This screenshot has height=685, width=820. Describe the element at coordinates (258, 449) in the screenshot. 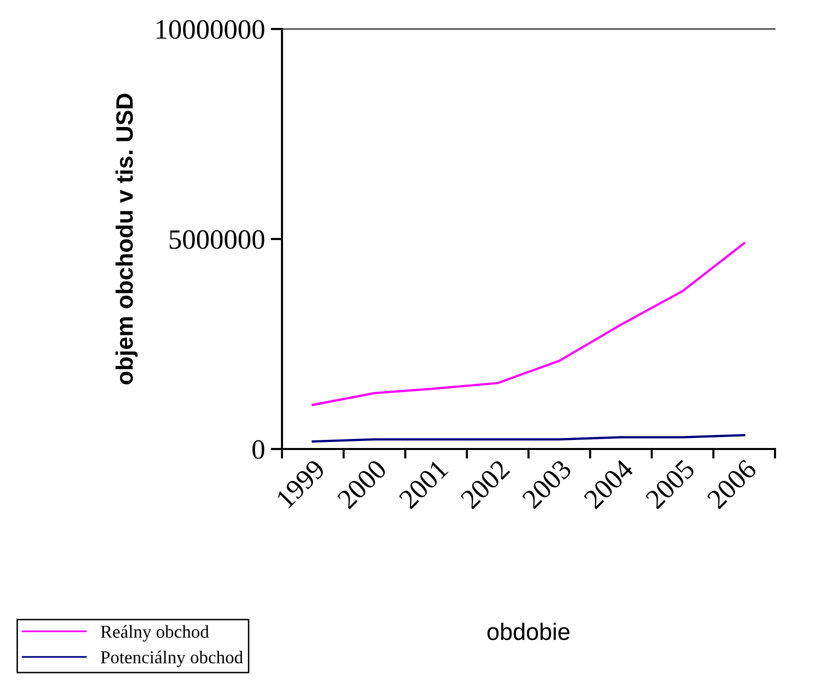

I see `y-tick-label: 0` at that location.